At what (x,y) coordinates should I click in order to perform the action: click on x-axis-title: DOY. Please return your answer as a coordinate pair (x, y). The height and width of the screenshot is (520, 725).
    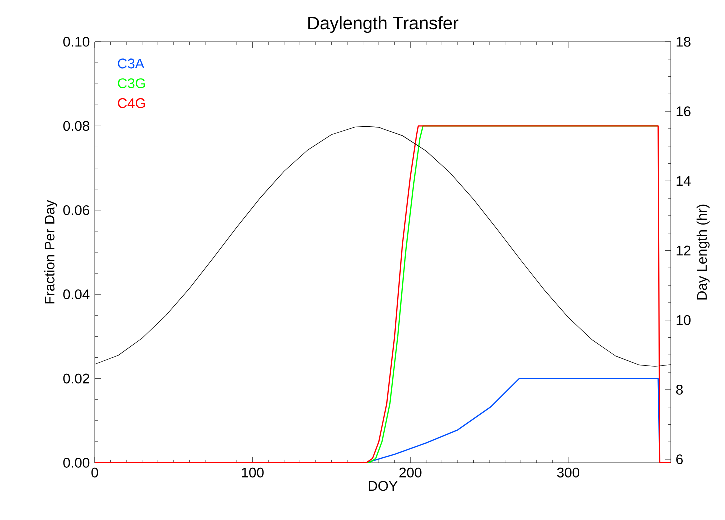
    Looking at the image, I should click on (383, 486).